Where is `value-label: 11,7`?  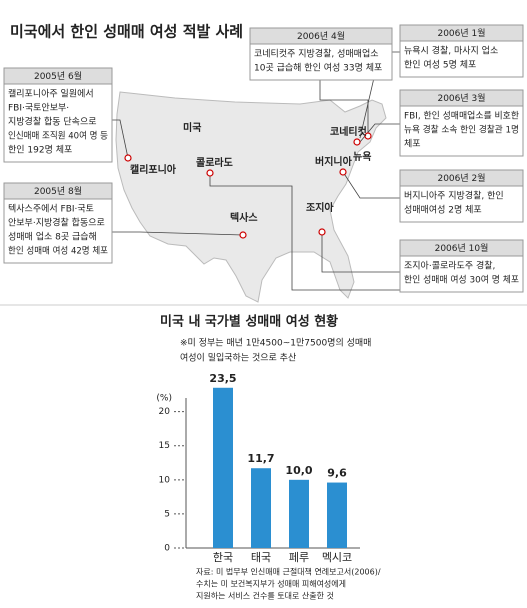 value-label: 11,7 is located at coordinates (260, 458).